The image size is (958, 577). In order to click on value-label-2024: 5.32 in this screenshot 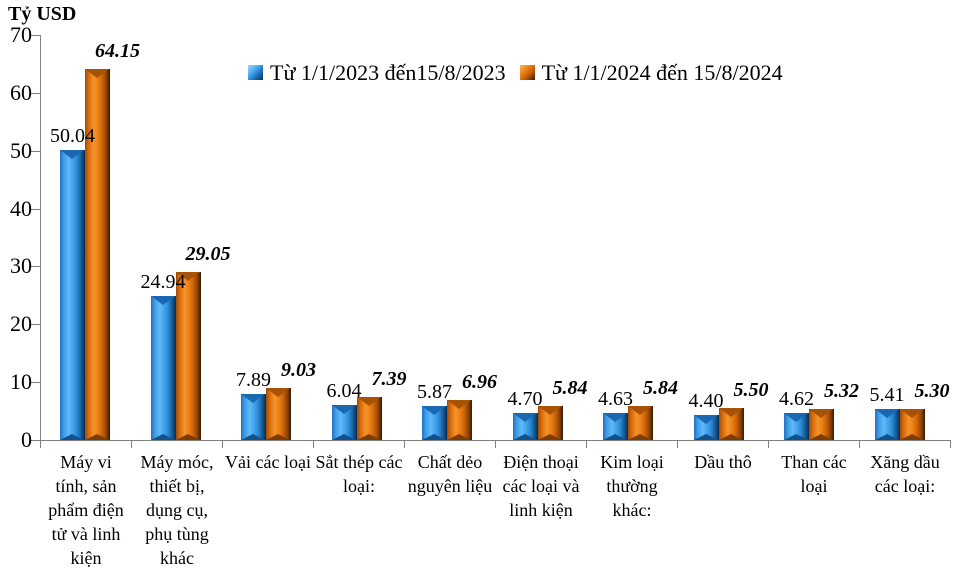, I will do `click(841, 391)`.